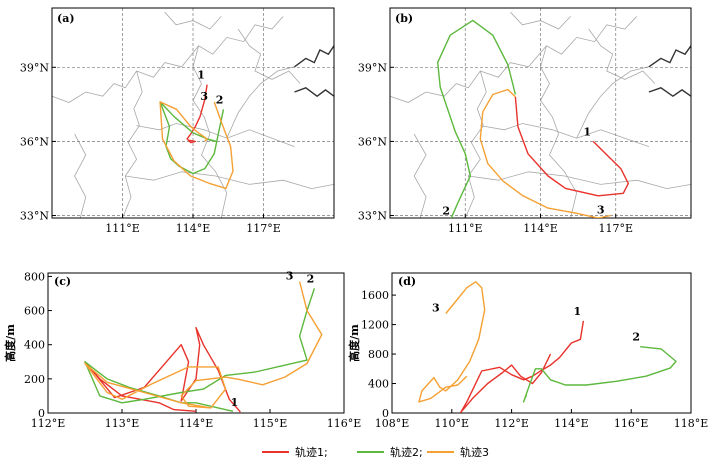  What do you see at coordinates (474, 452) in the screenshot?
I see `legend-label-3: 轨迹3` at bounding box center [474, 452].